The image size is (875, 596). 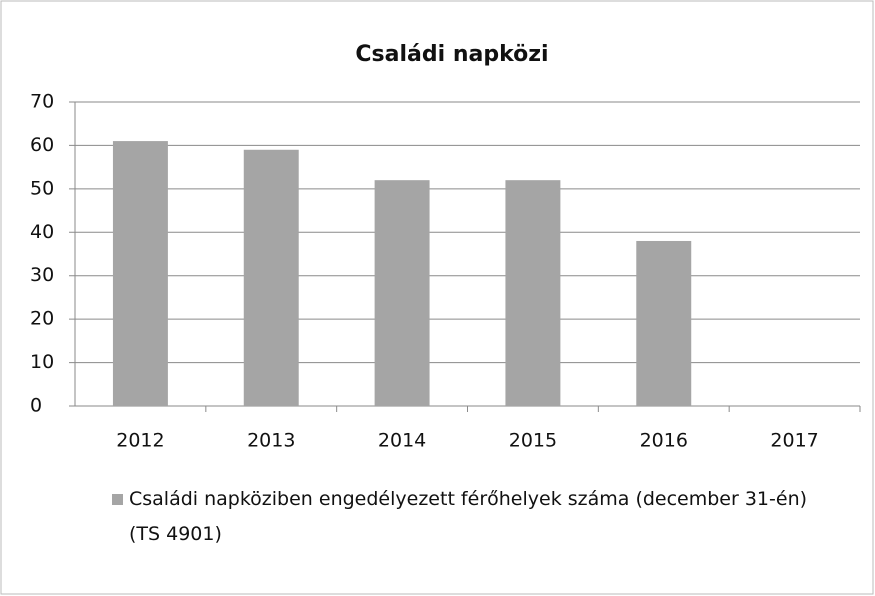 I want to click on y-tick-label: 10, so click(x=42, y=362).